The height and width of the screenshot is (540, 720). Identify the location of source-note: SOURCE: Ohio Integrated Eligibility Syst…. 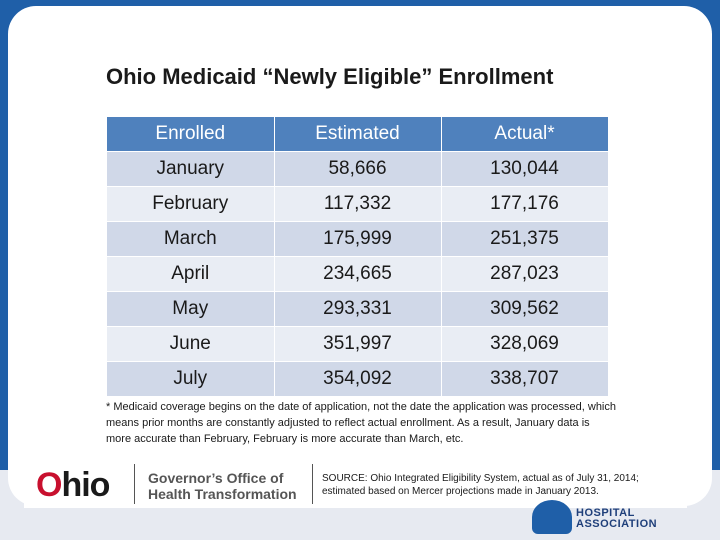
(480, 485).